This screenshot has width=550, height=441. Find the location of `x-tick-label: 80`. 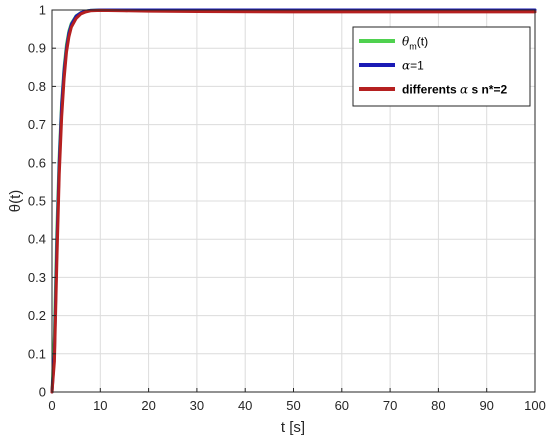

x-tick-label: 80 is located at coordinates (438, 405).